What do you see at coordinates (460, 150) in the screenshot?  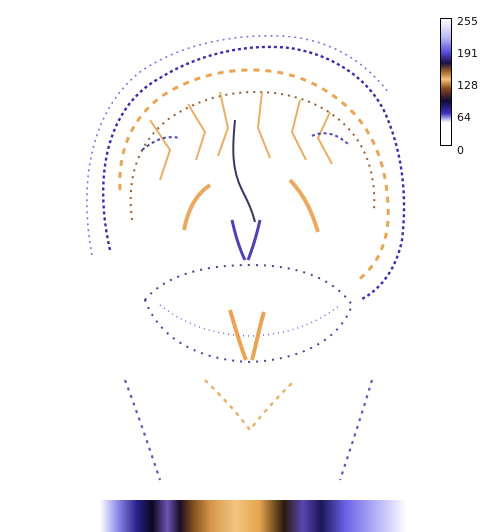 I see `colormap-tick-0: 0` at bounding box center [460, 150].